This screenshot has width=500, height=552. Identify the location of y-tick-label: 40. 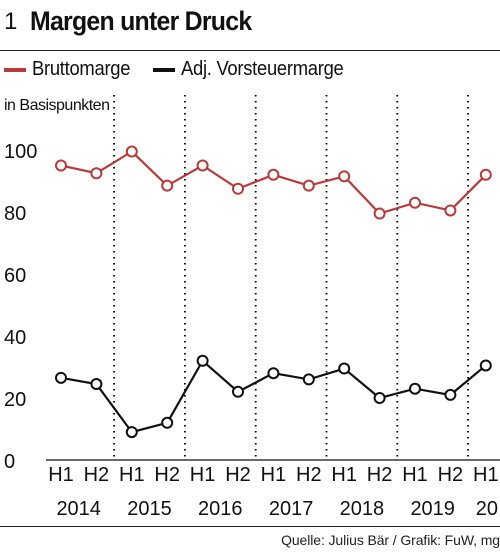
(15, 338).